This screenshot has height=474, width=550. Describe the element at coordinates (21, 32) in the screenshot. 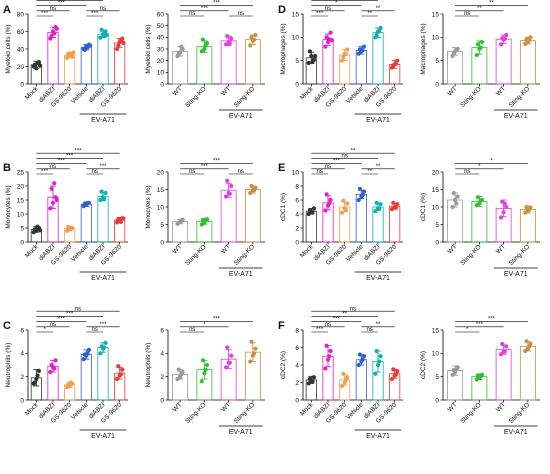

I see `y-tick-label: 60` at that location.